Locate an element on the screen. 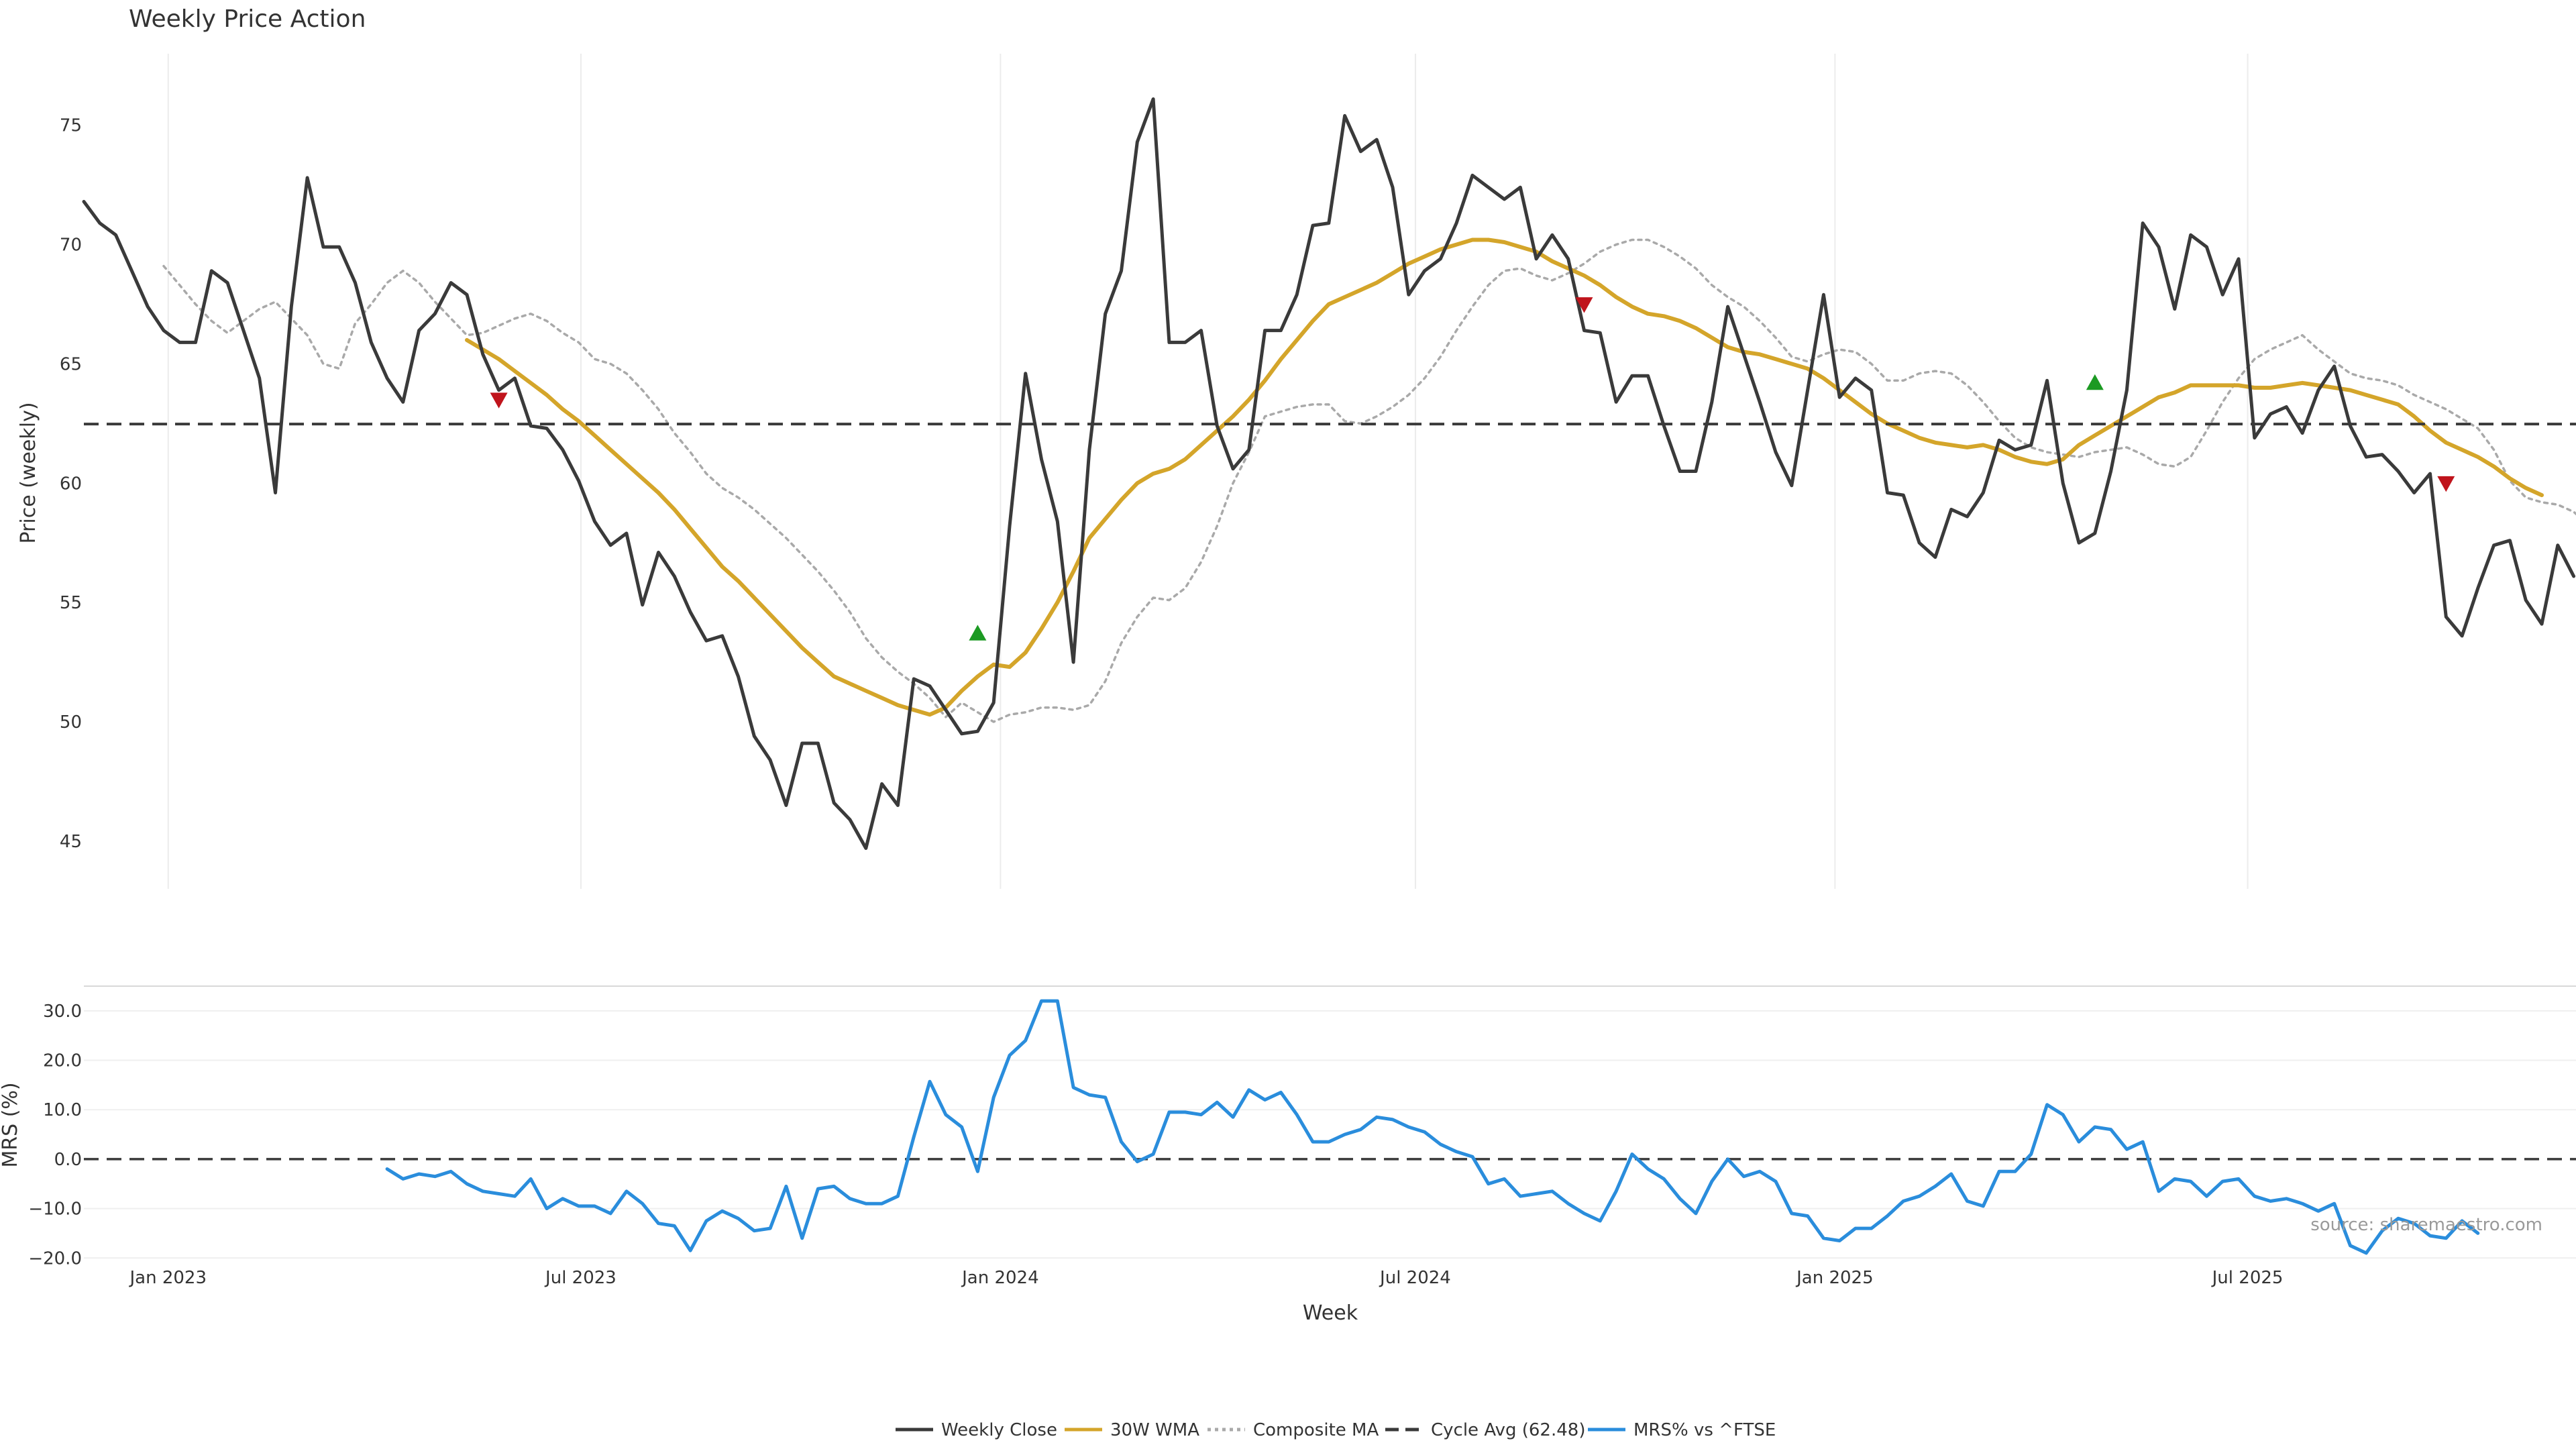 This screenshot has width=2576, height=1449. mrs-y-tick-label: 30.0 is located at coordinates (62, 1012).